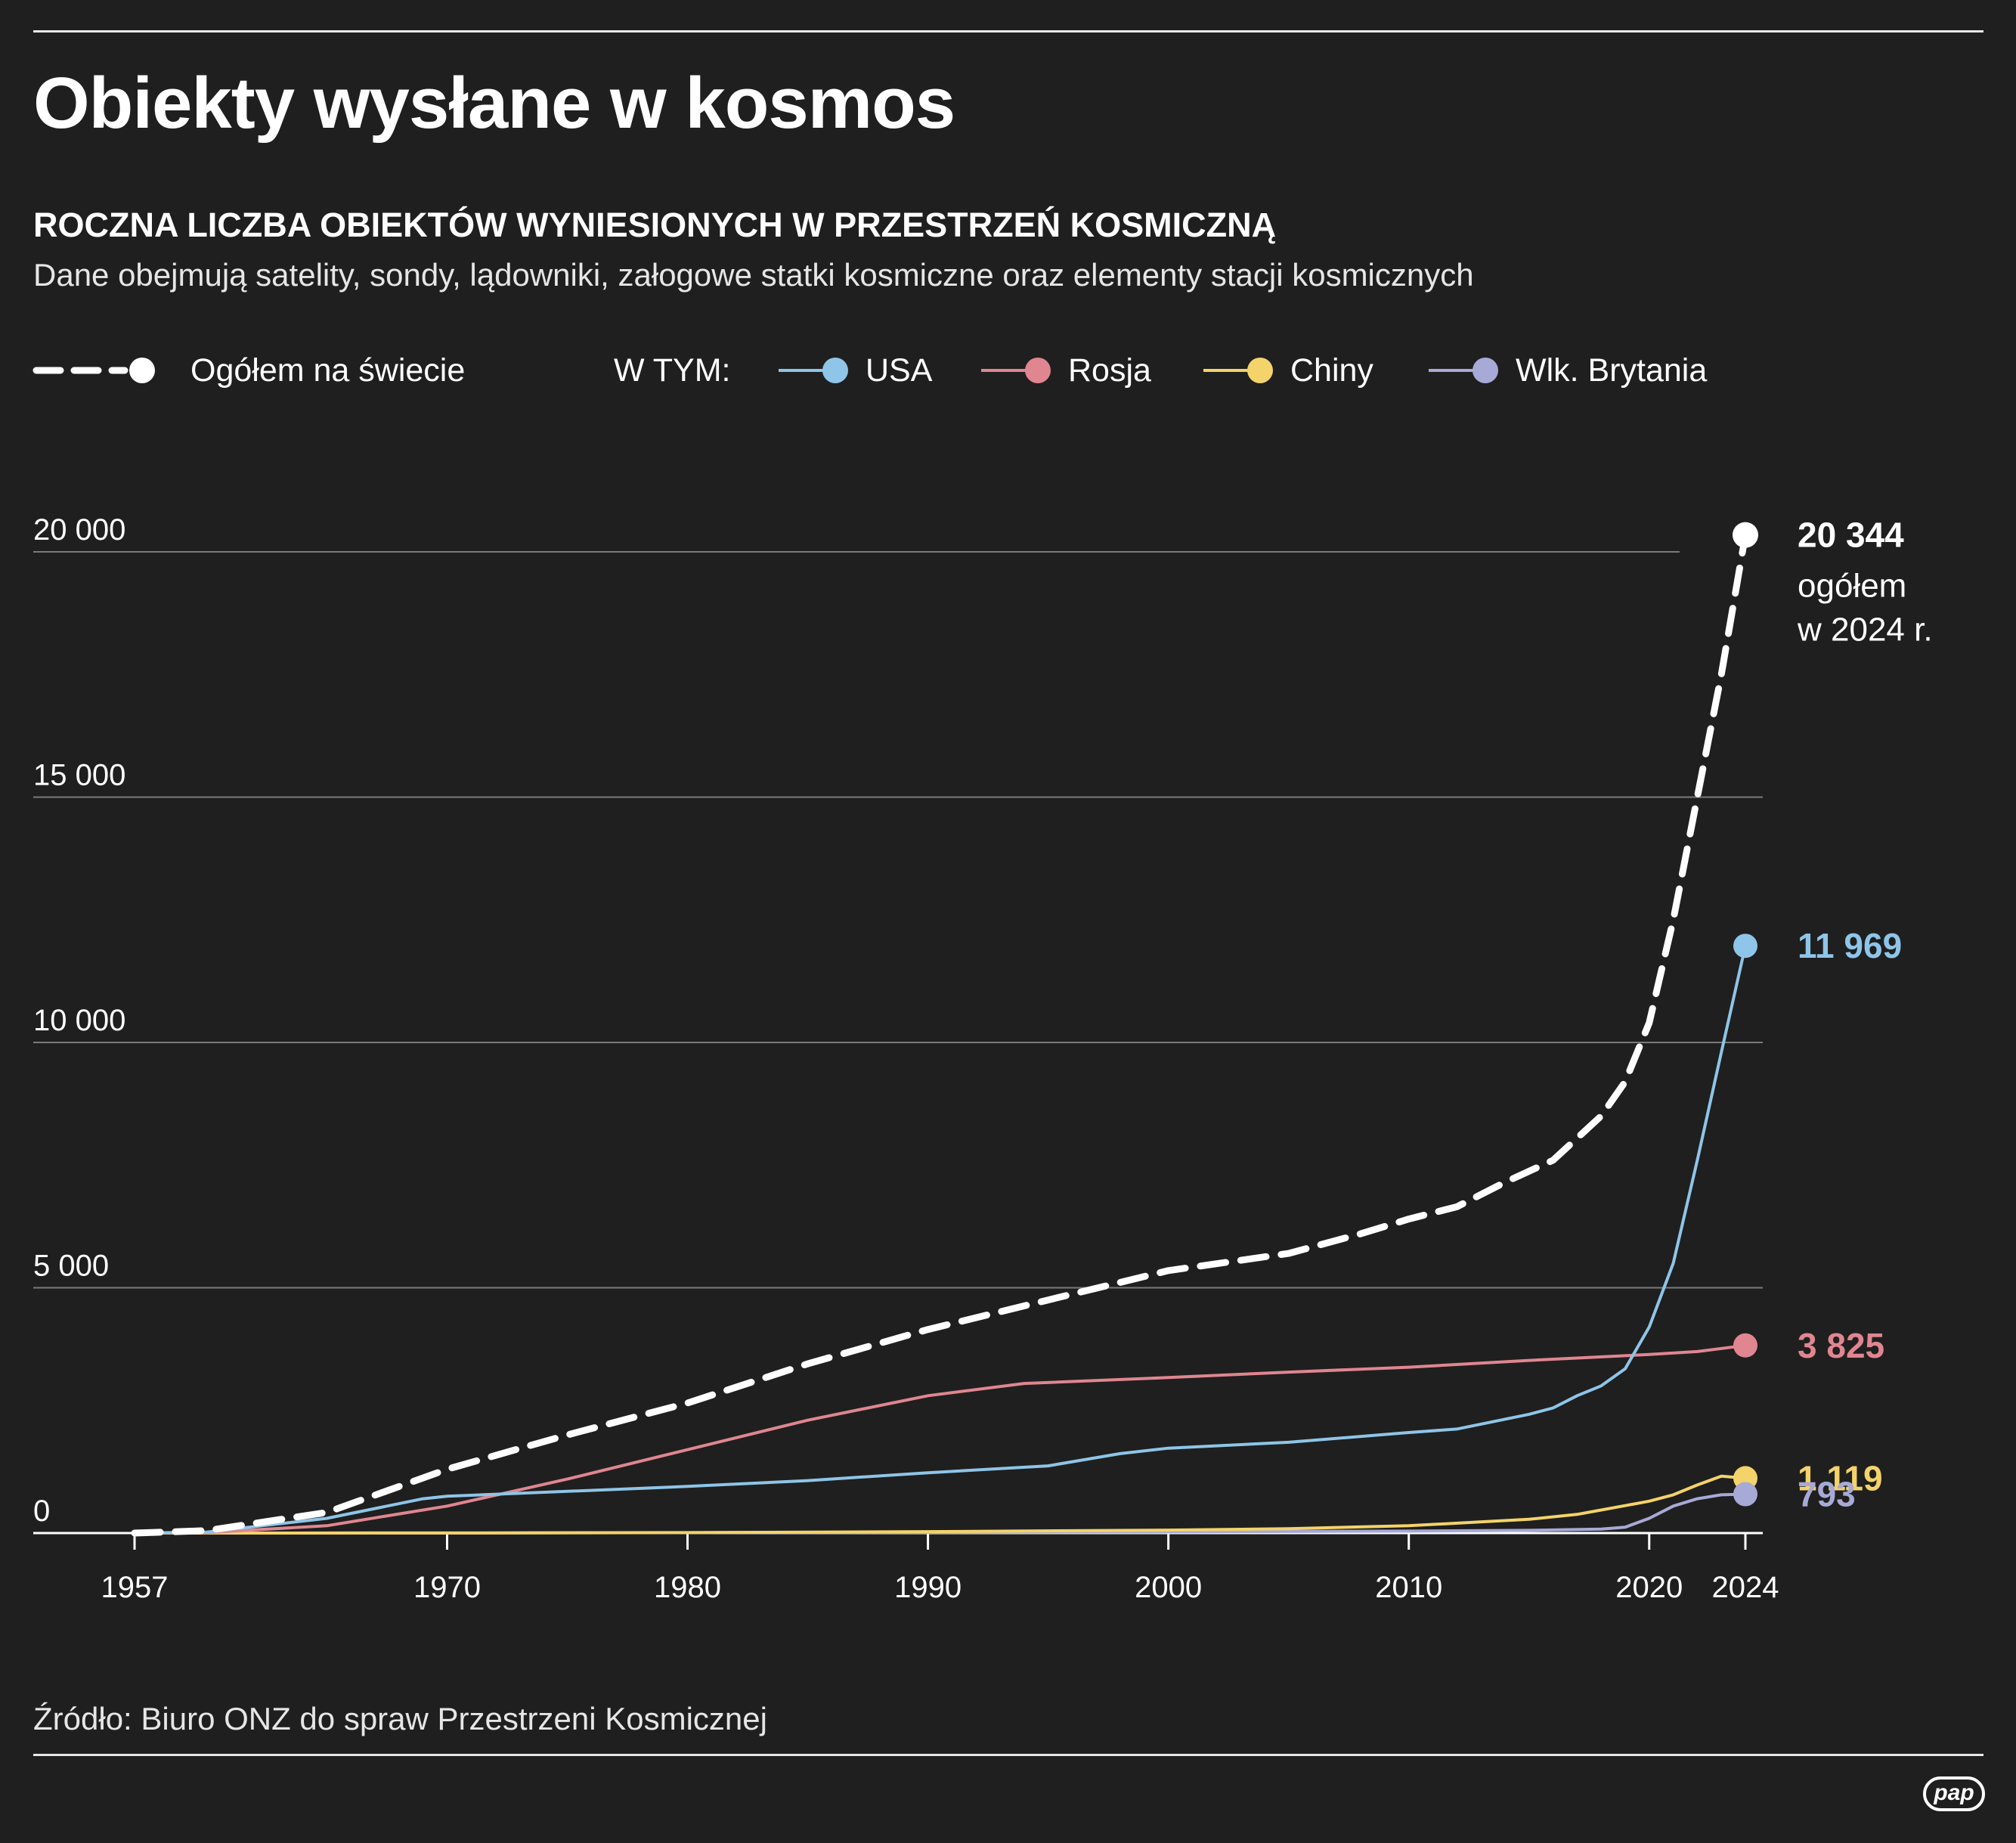  What do you see at coordinates (687, 1587) in the screenshot?
I see `x-tick-label: 1980` at bounding box center [687, 1587].